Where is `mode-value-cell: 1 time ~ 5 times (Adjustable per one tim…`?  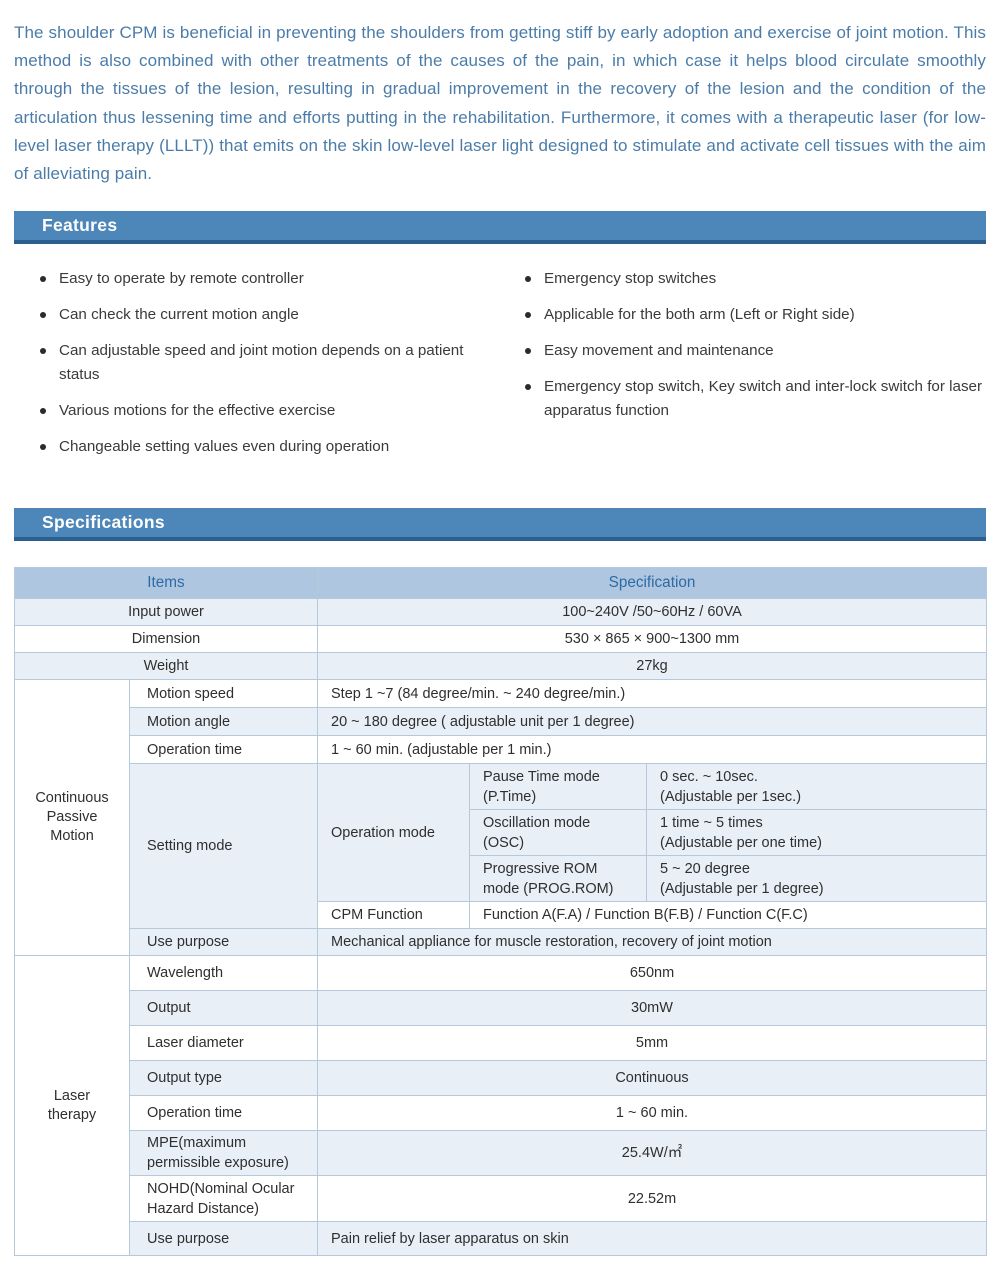
mode-value-cell: 1 time ~ 5 times (Adjustable per one tim… is located at coordinates (816, 833).